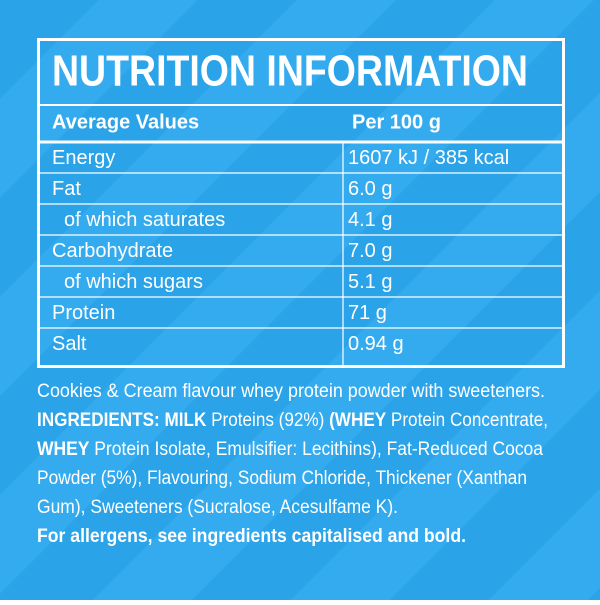  I want to click on ingredient-text: Proteins (92%), so click(267, 420).